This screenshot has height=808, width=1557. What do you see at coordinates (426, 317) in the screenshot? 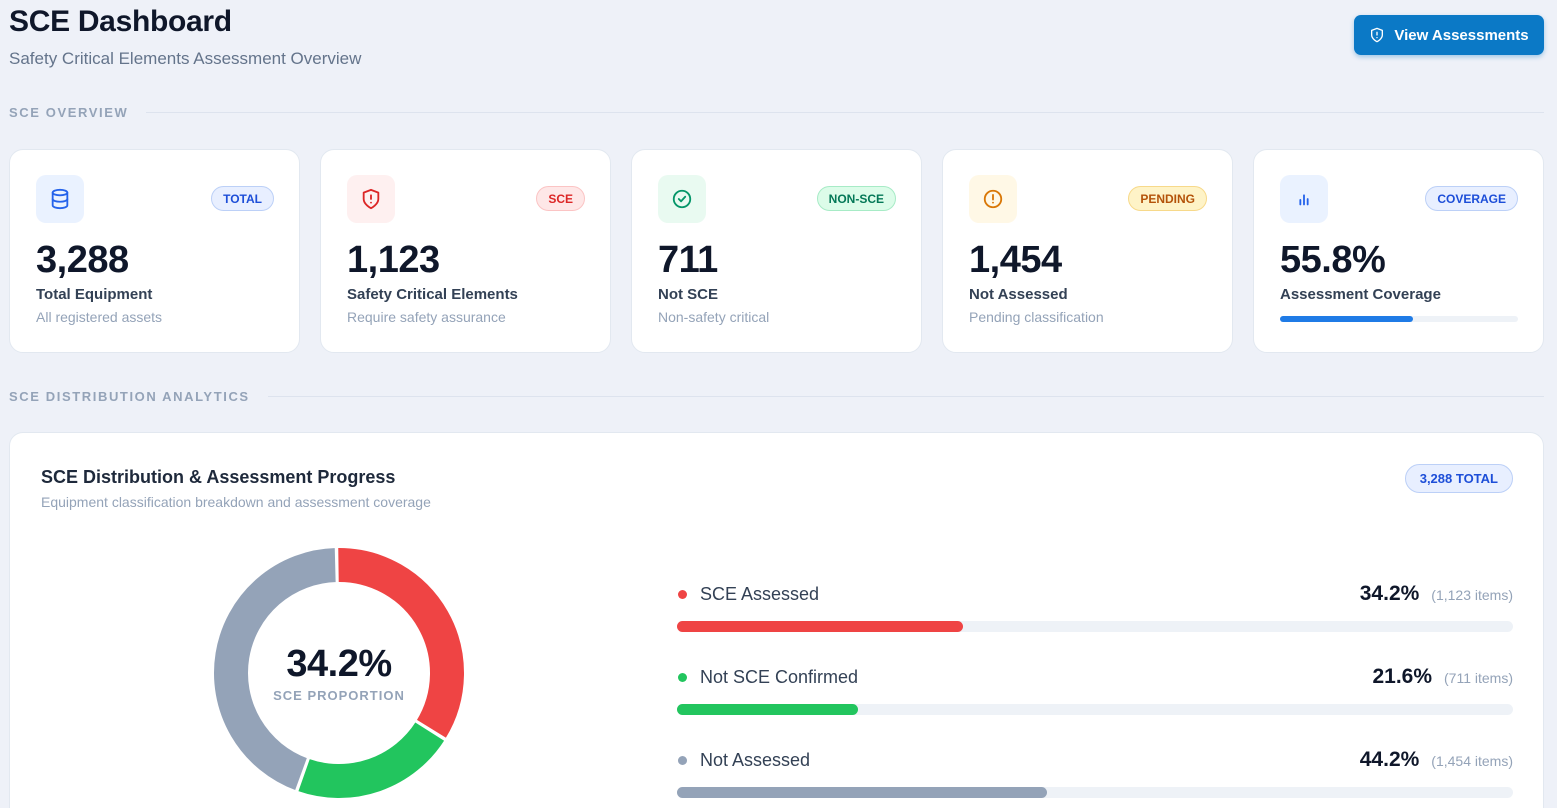
I see `card-sub: Require safety assurance` at bounding box center [426, 317].